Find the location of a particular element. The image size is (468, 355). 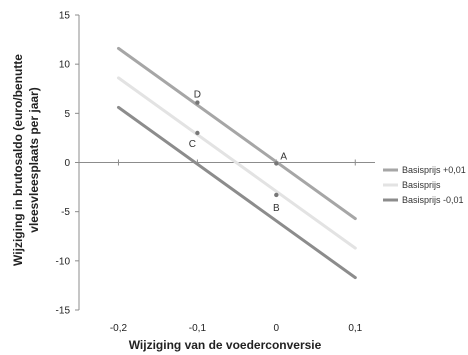

legend-entry: Basisprijs +0,01 is located at coordinates (434, 170).